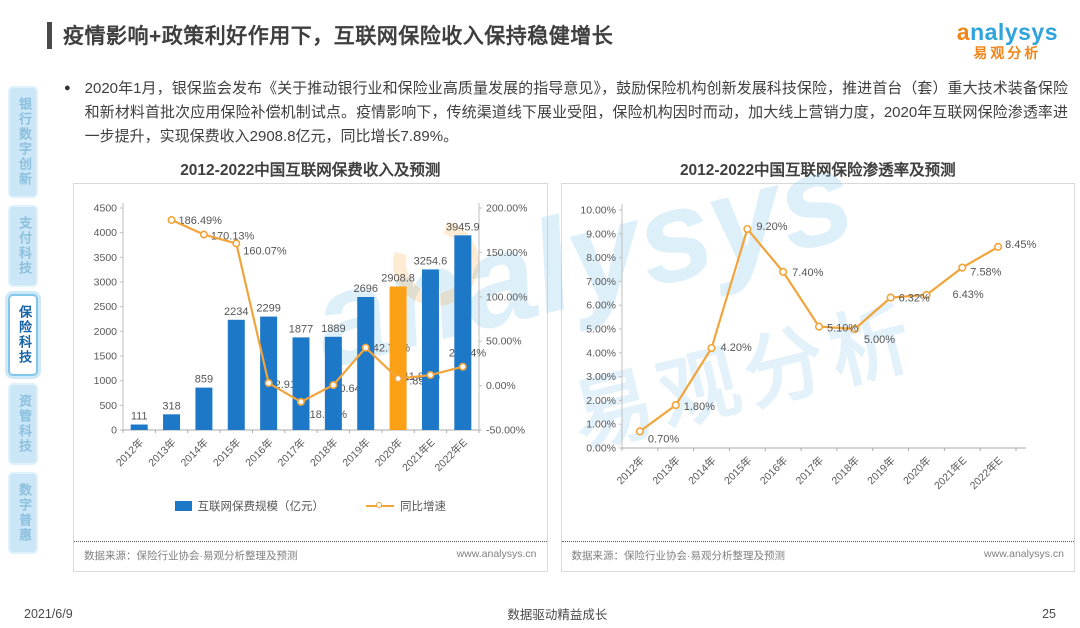 The width and height of the screenshot is (1080, 628). I want to click on svg-text: 859, so click(203, 379).